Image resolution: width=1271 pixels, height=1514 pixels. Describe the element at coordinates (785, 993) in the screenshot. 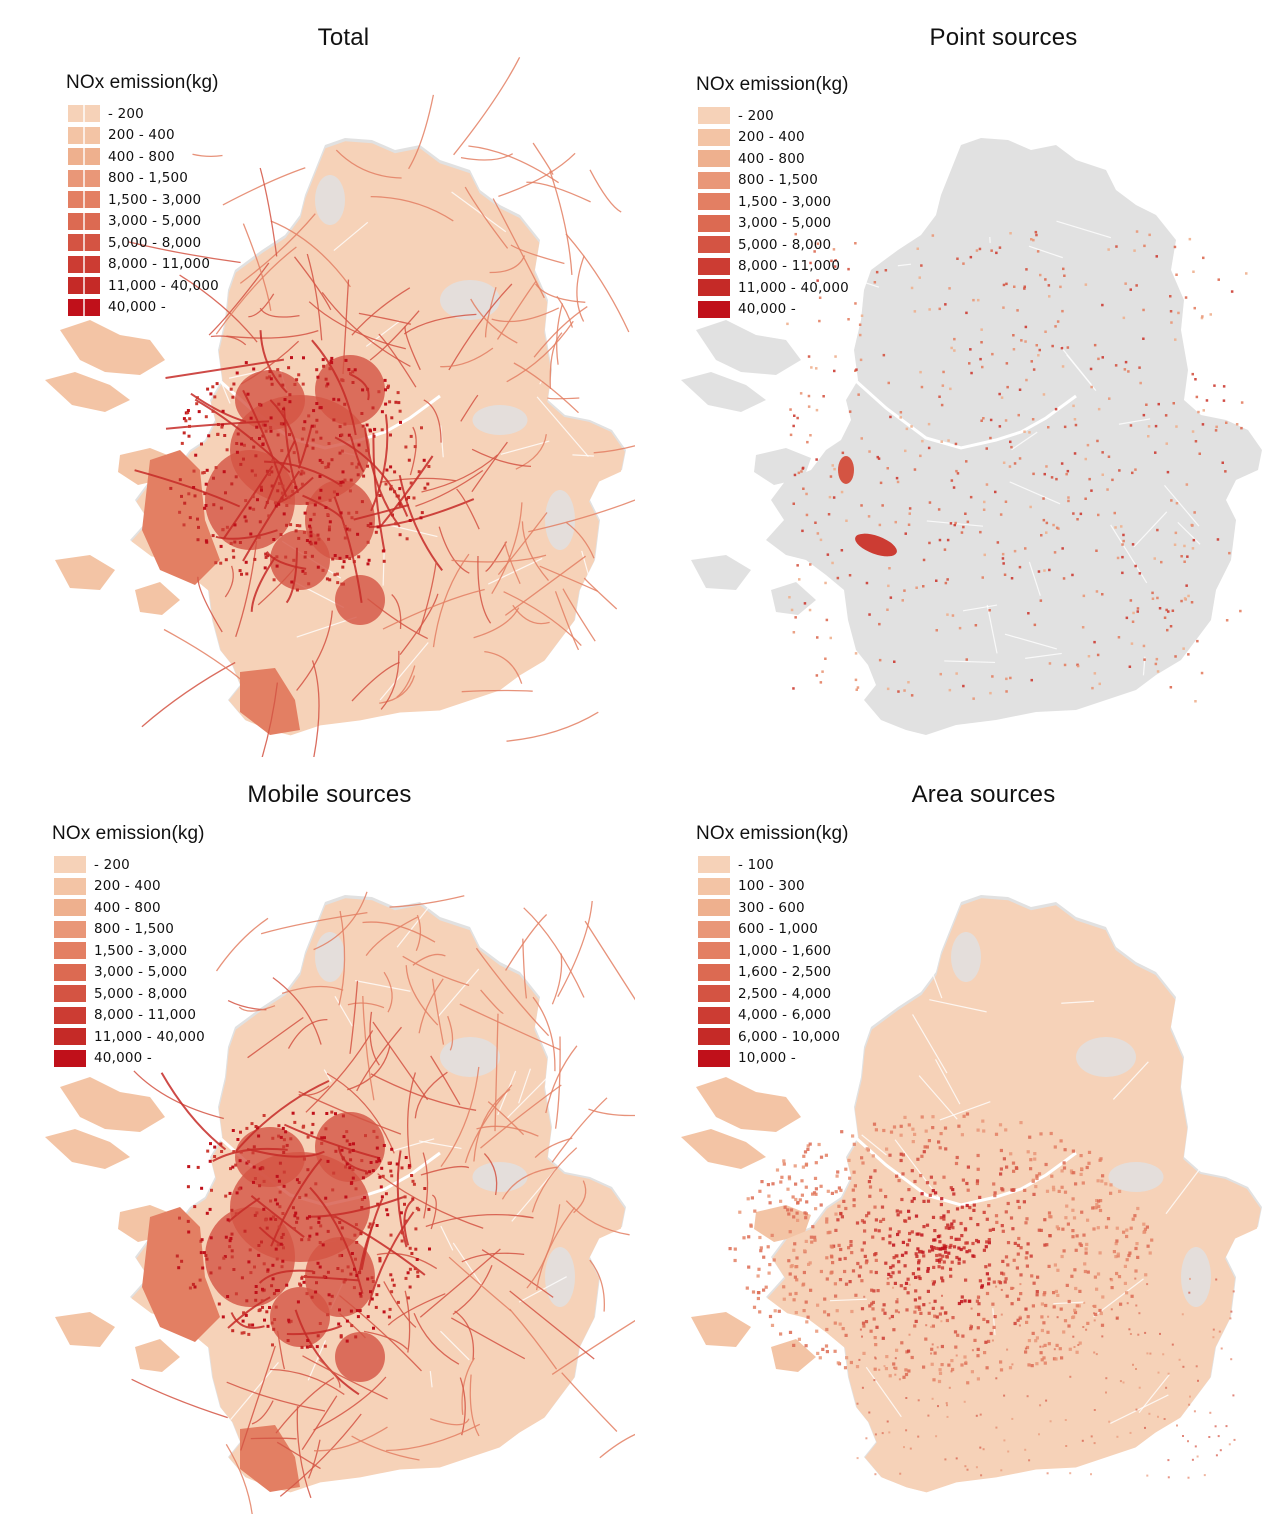

I see `legend-label: 2,500 - 4,000` at that location.